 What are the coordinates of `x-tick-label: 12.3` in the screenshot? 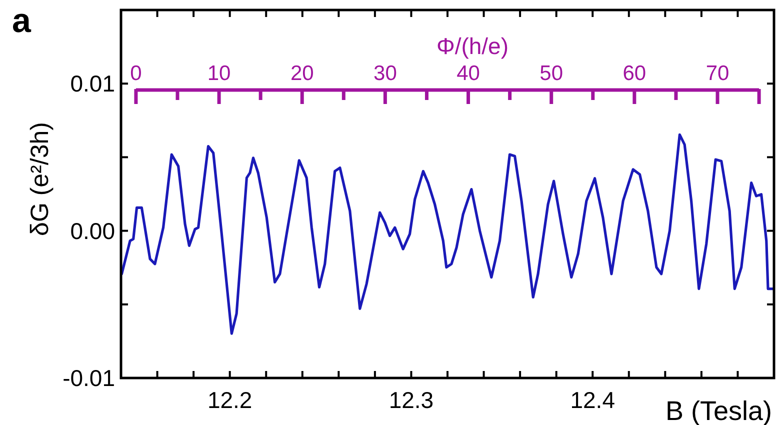 It's located at (411, 400).